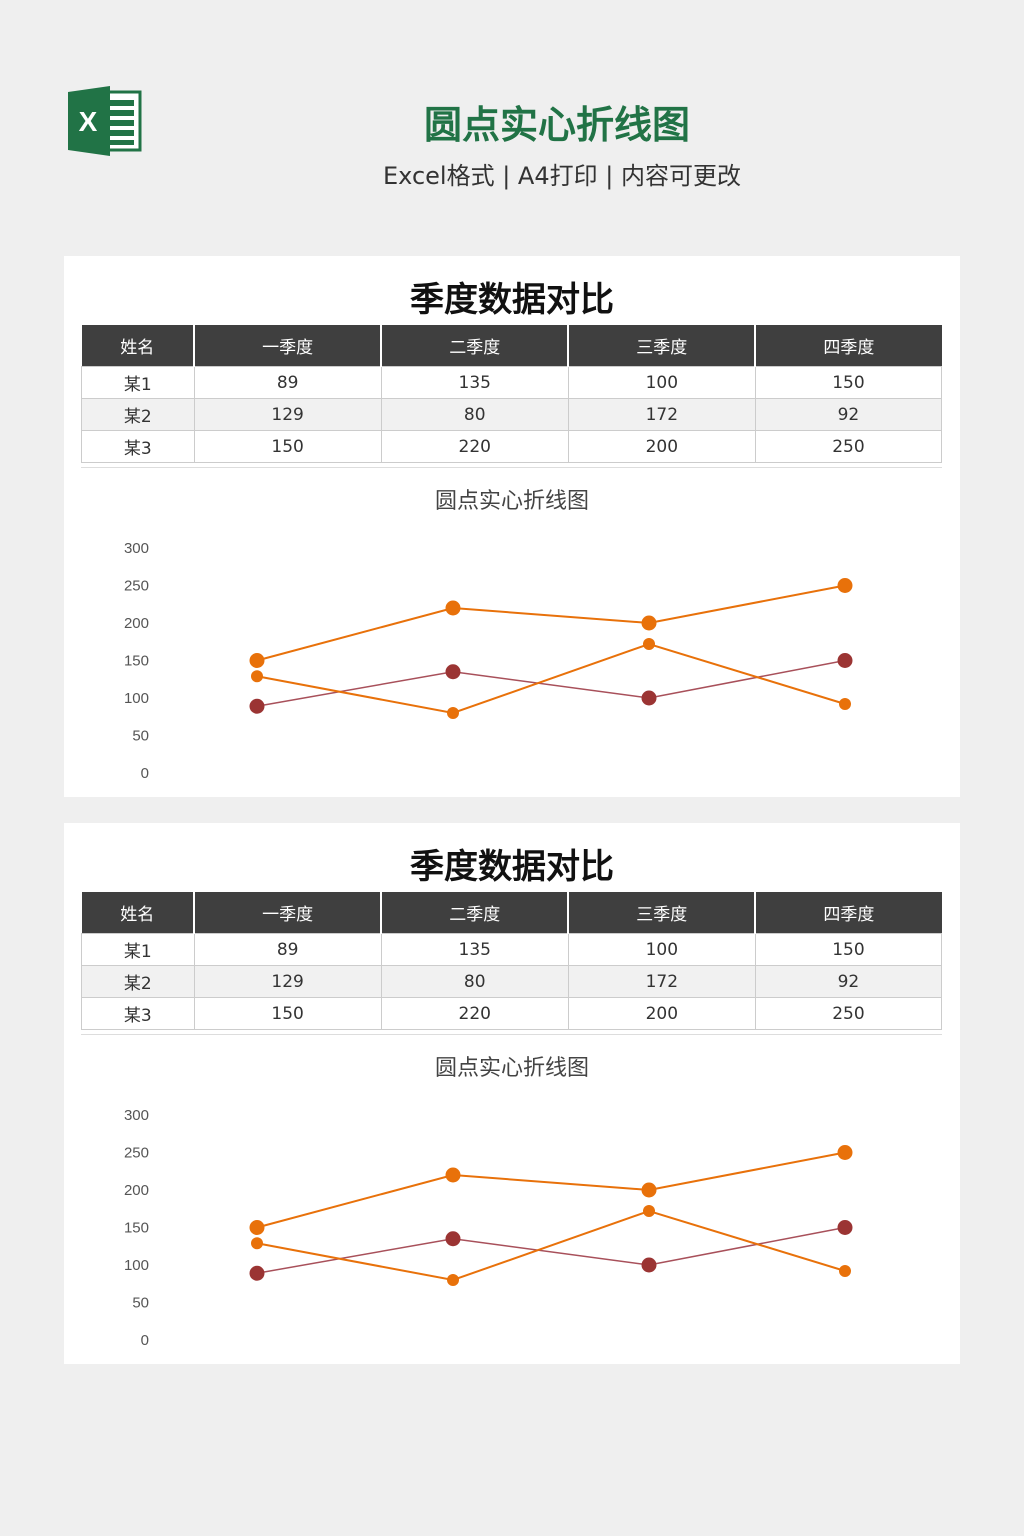  Describe the element at coordinates (661, 981) in the screenshot. I see `table-cell: 172` at that location.